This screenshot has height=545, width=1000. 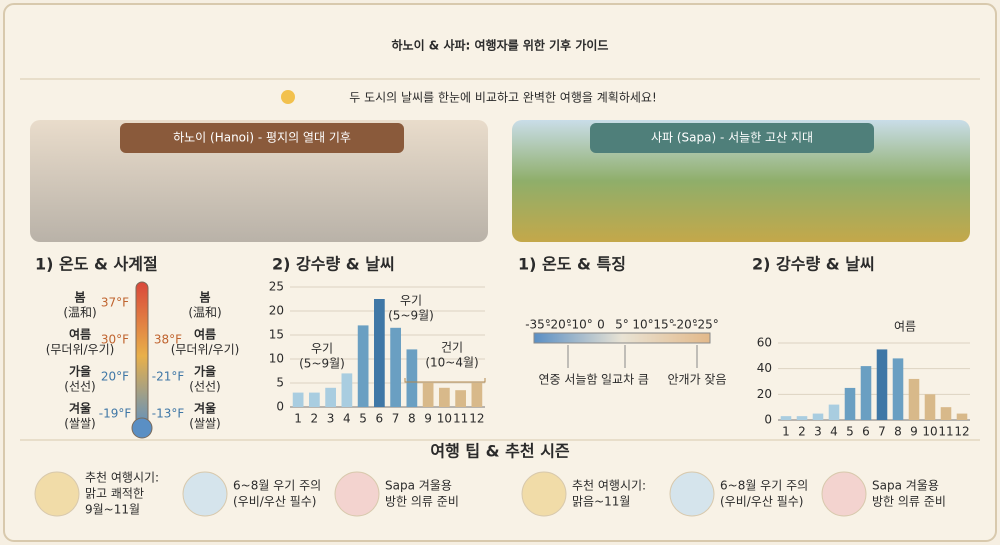 I want to click on feature-label: 안개가 잦음, so click(x=696, y=380).